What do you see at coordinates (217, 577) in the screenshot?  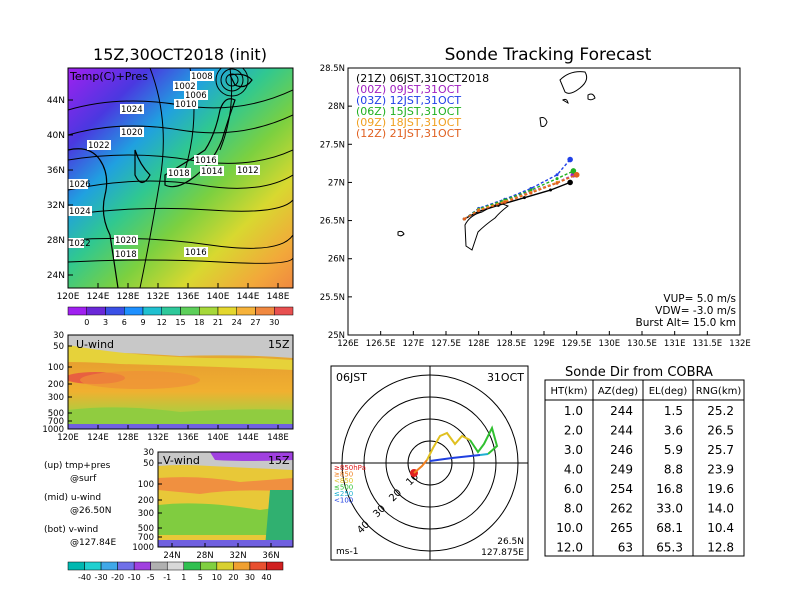 I see `colorbar-tick-label: 10` at bounding box center [217, 577].